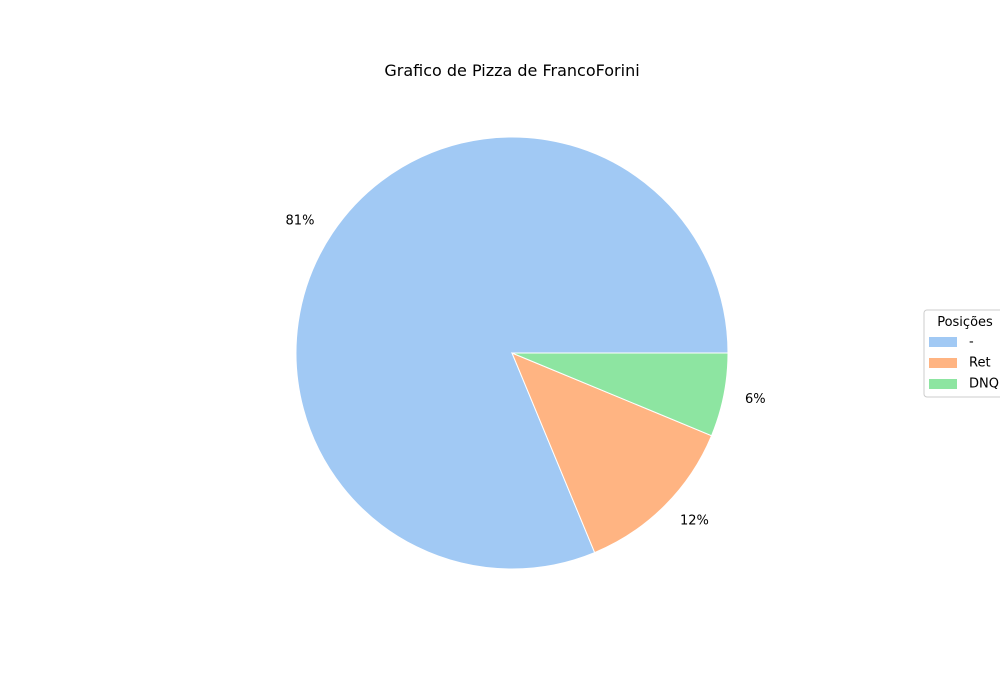 The height and width of the screenshot is (700, 1000). I want to click on legend-entry-label: DNQ, so click(984, 384).